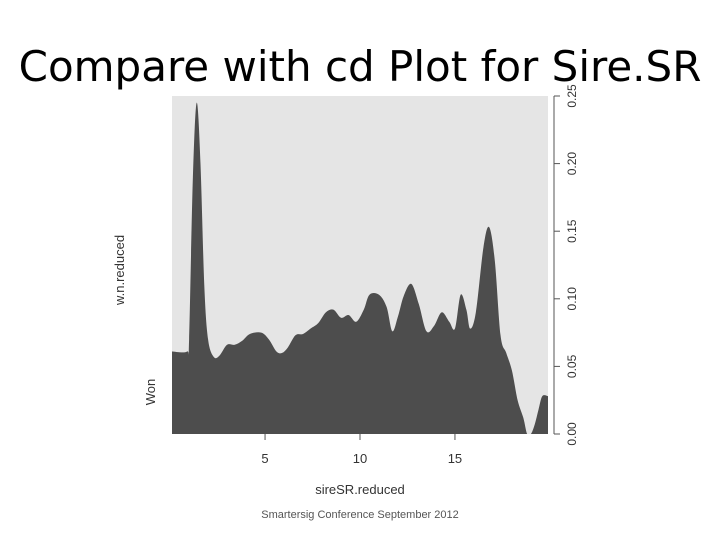 This screenshot has height=540, width=720. I want to click on y-axis-label-top: w.n.reduced, so click(119, 270).